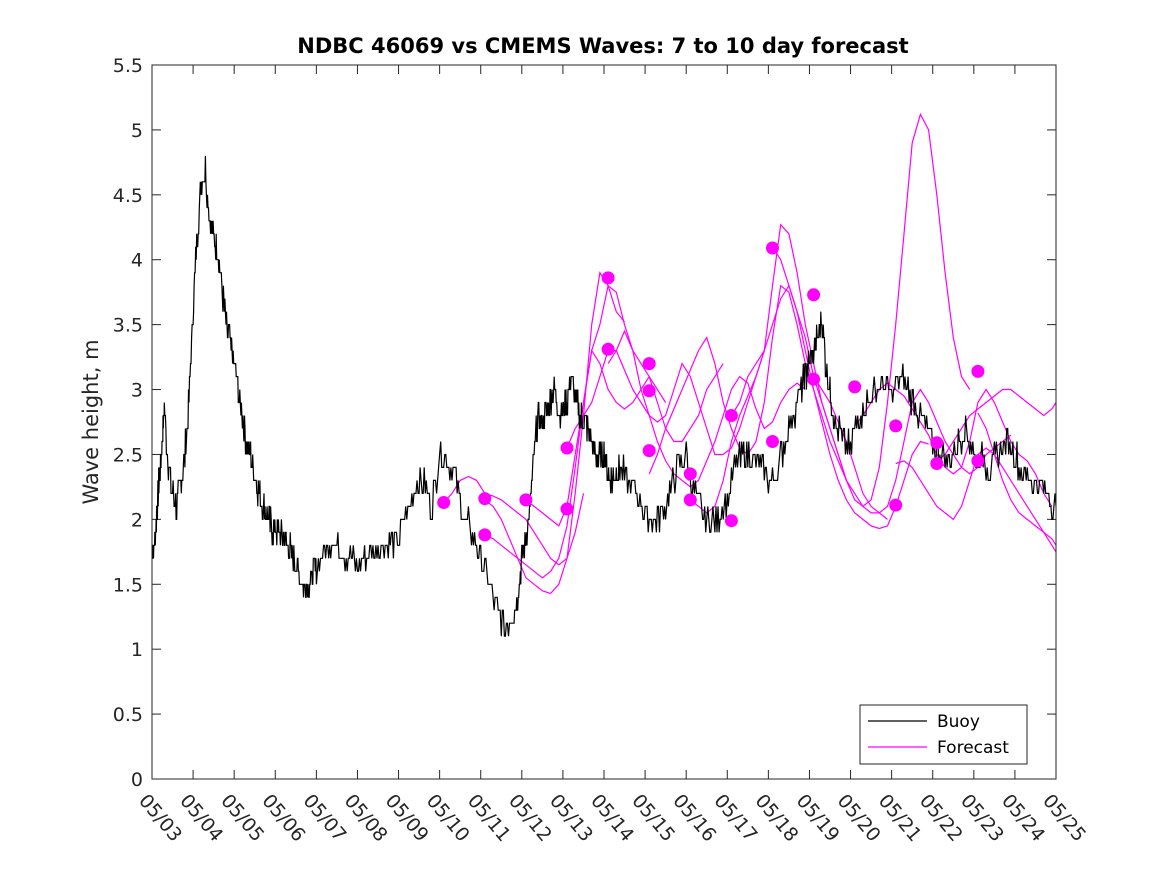 Image resolution: width=1167 pixels, height=875 pixels. I want to click on y-tick-label: 3.5, so click(128, 326).